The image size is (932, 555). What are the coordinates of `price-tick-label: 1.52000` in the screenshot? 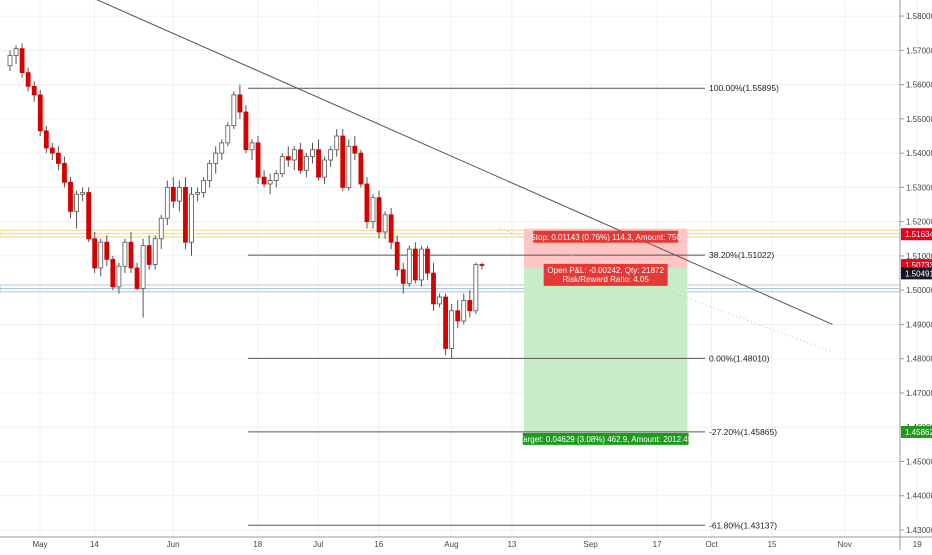 It's located at (919, 222).